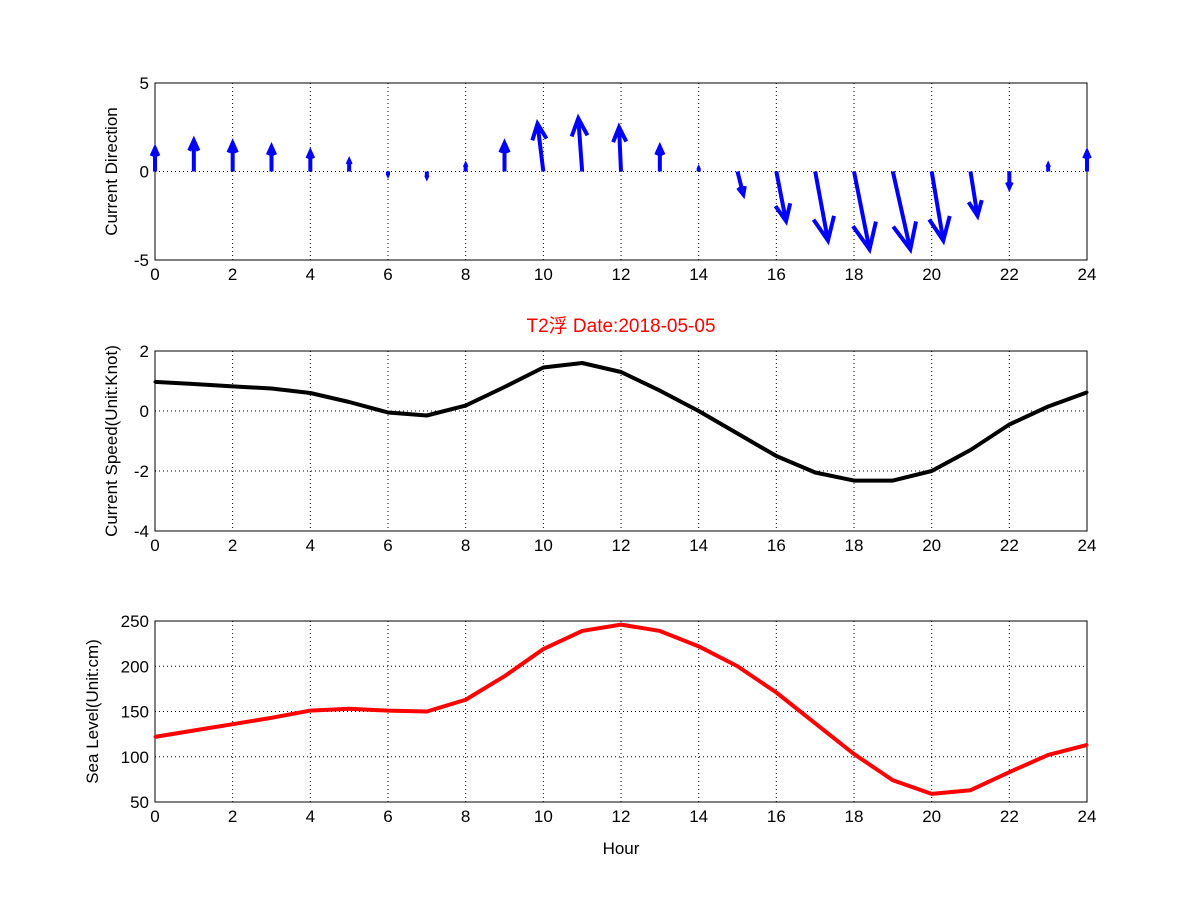 The height and width of the screenshot is (906, 1201). What do you see at coordinates (135, 666) in the screenshot?
I see `y-tick-label: 200` at bounding box center [135, 666].